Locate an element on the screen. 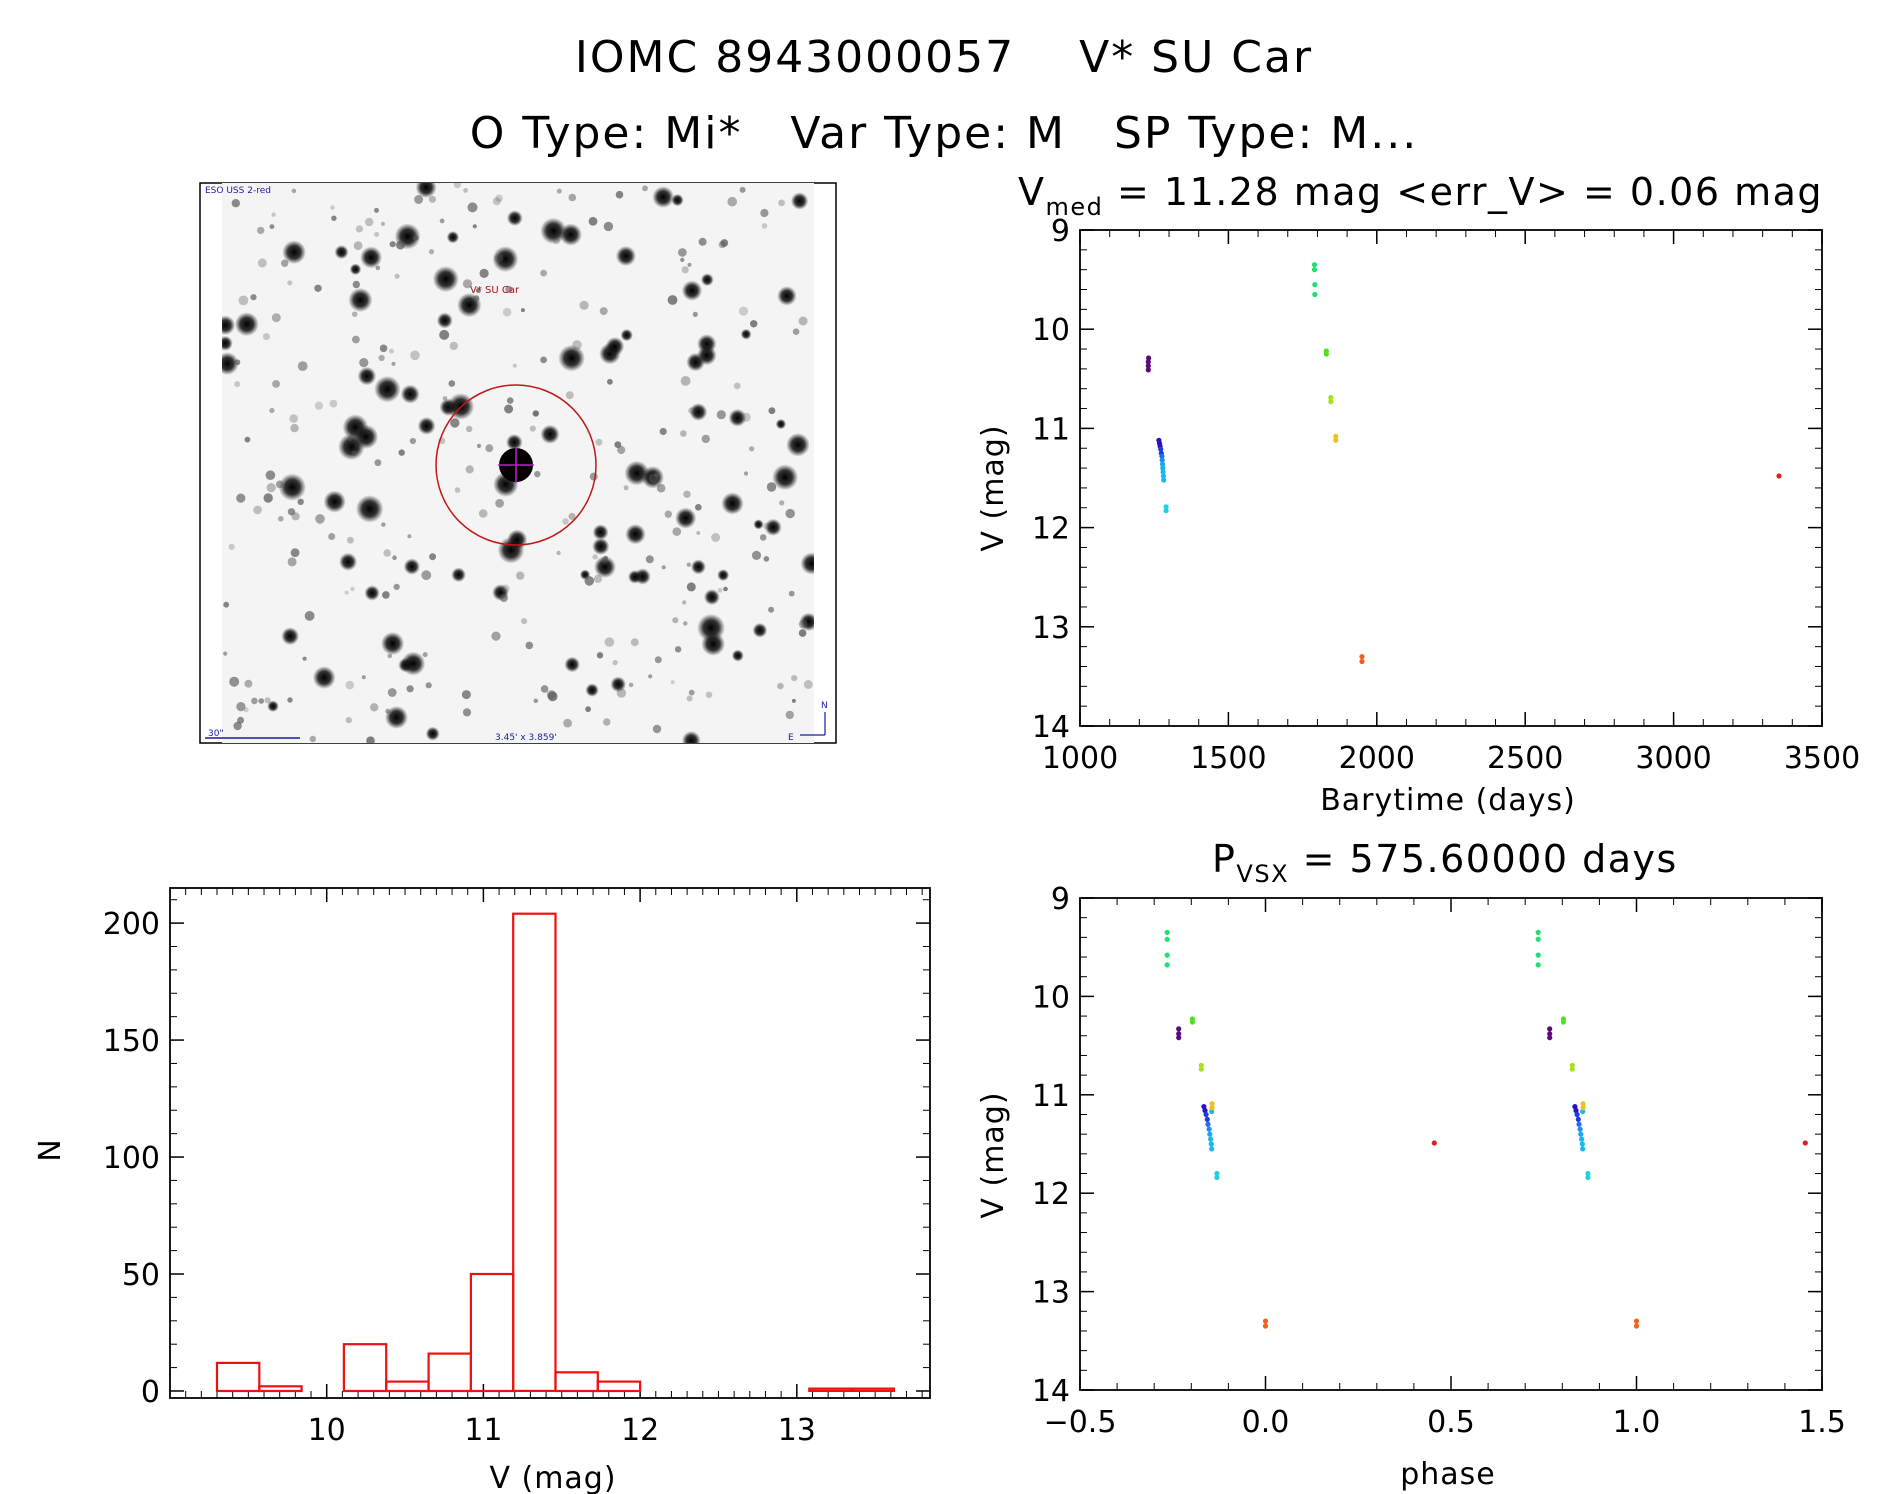 This screenshot has height=1494, width=1889. lightcurve-xlabel: Barytime (days) is located at coordinates (1448, 800).